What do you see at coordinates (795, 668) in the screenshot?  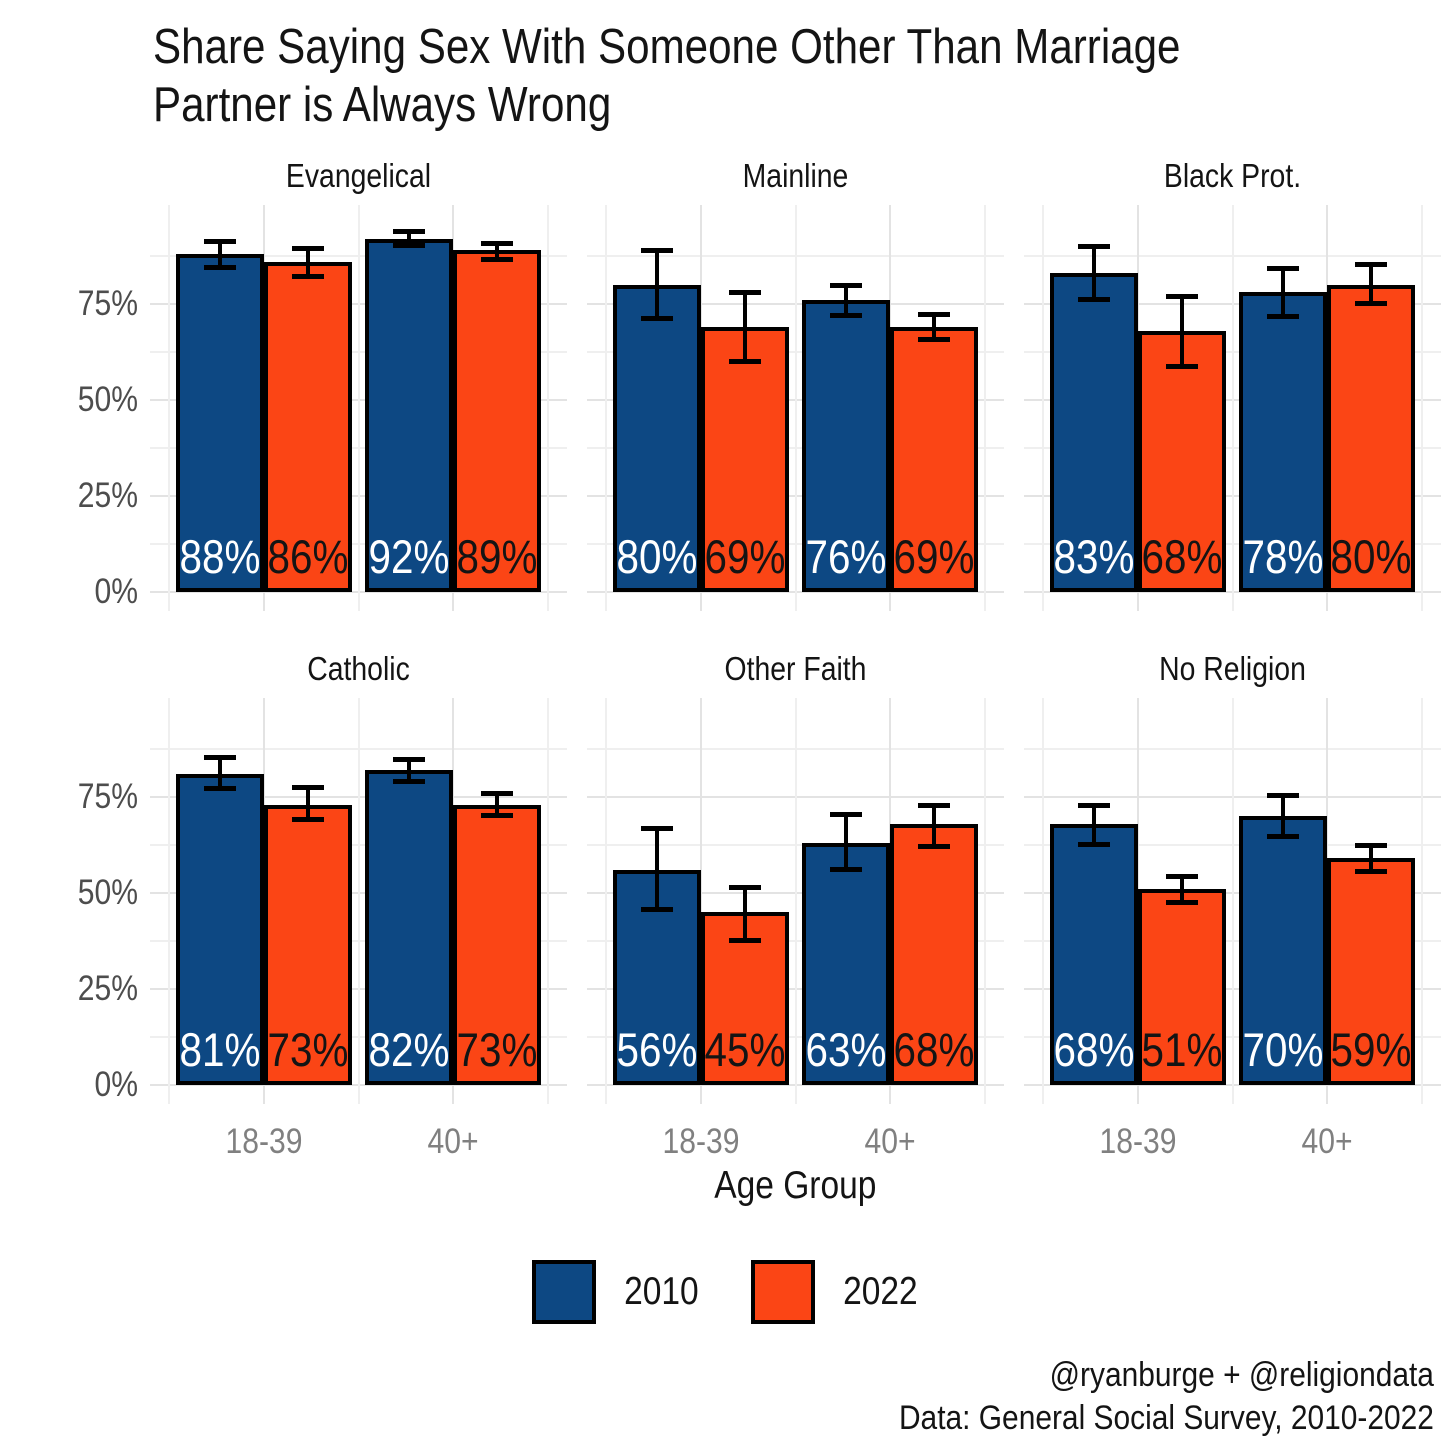 I see `facet-title: Other Faith` at bounding box center [795, 668].